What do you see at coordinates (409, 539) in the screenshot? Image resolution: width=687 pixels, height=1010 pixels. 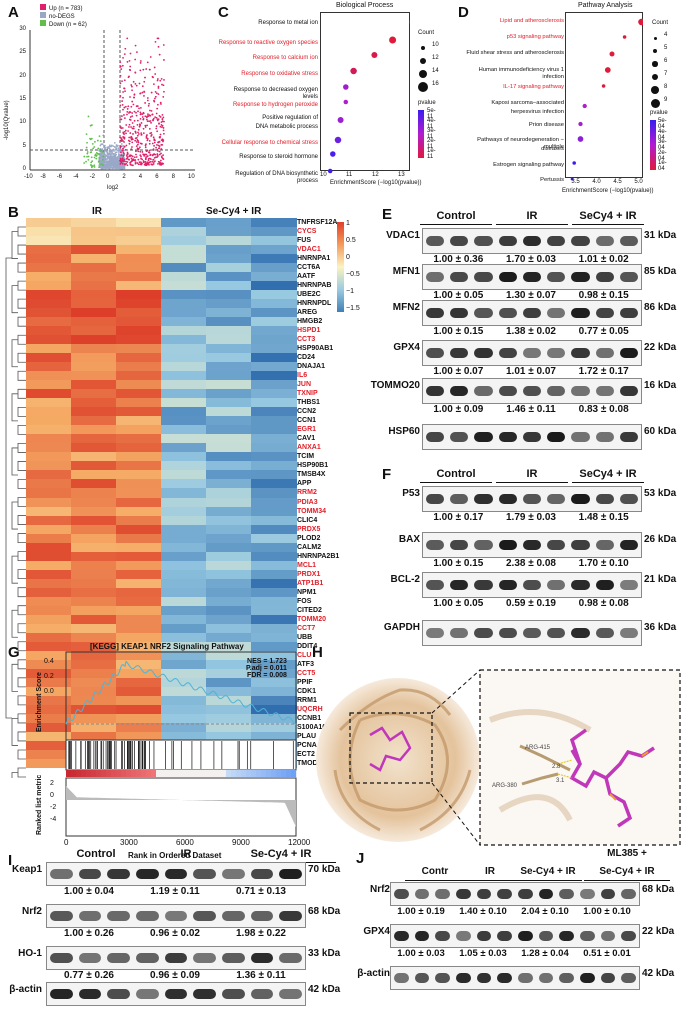 I see `blot-protein-label: BAX` at bounding box center [409, 539].